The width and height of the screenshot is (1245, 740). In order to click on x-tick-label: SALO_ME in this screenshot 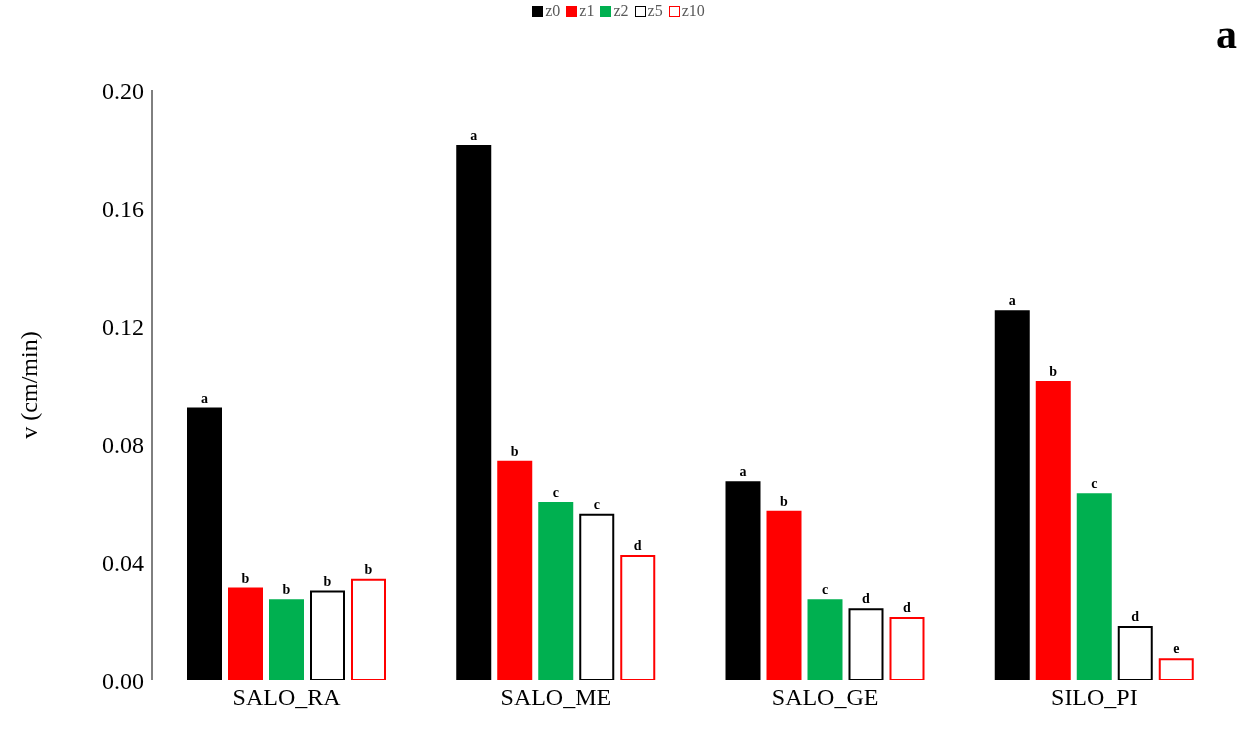, I will do `click(556, 697)`.